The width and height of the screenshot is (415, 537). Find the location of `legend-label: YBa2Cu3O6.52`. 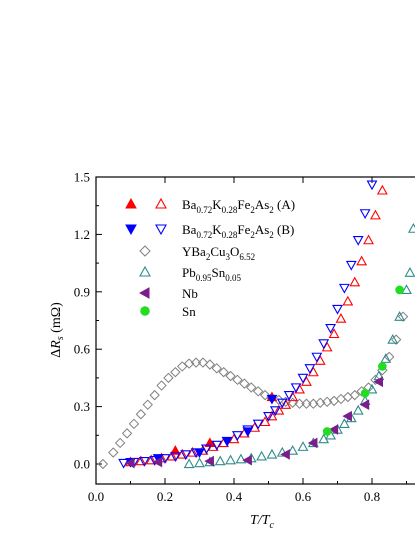

legend-label: YBa2Cu3O6.52 is located at coordinates (218, 253).